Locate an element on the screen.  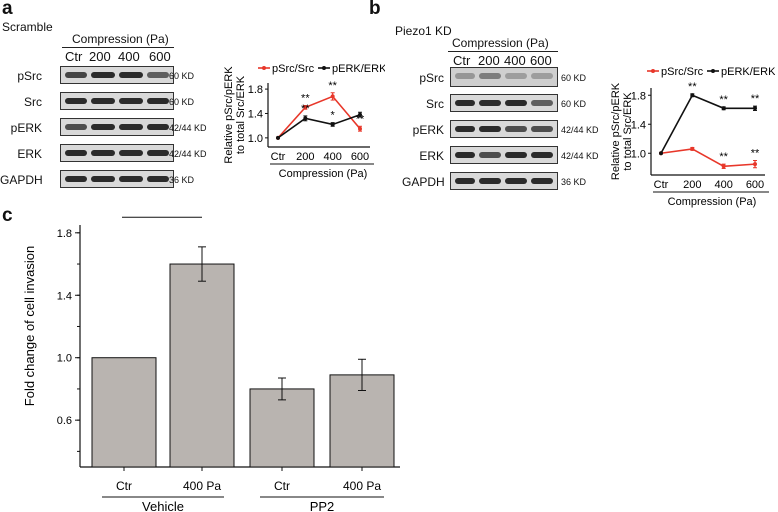
panel-a-lane-ctr: Ctr is located at coordinates (74, 56).